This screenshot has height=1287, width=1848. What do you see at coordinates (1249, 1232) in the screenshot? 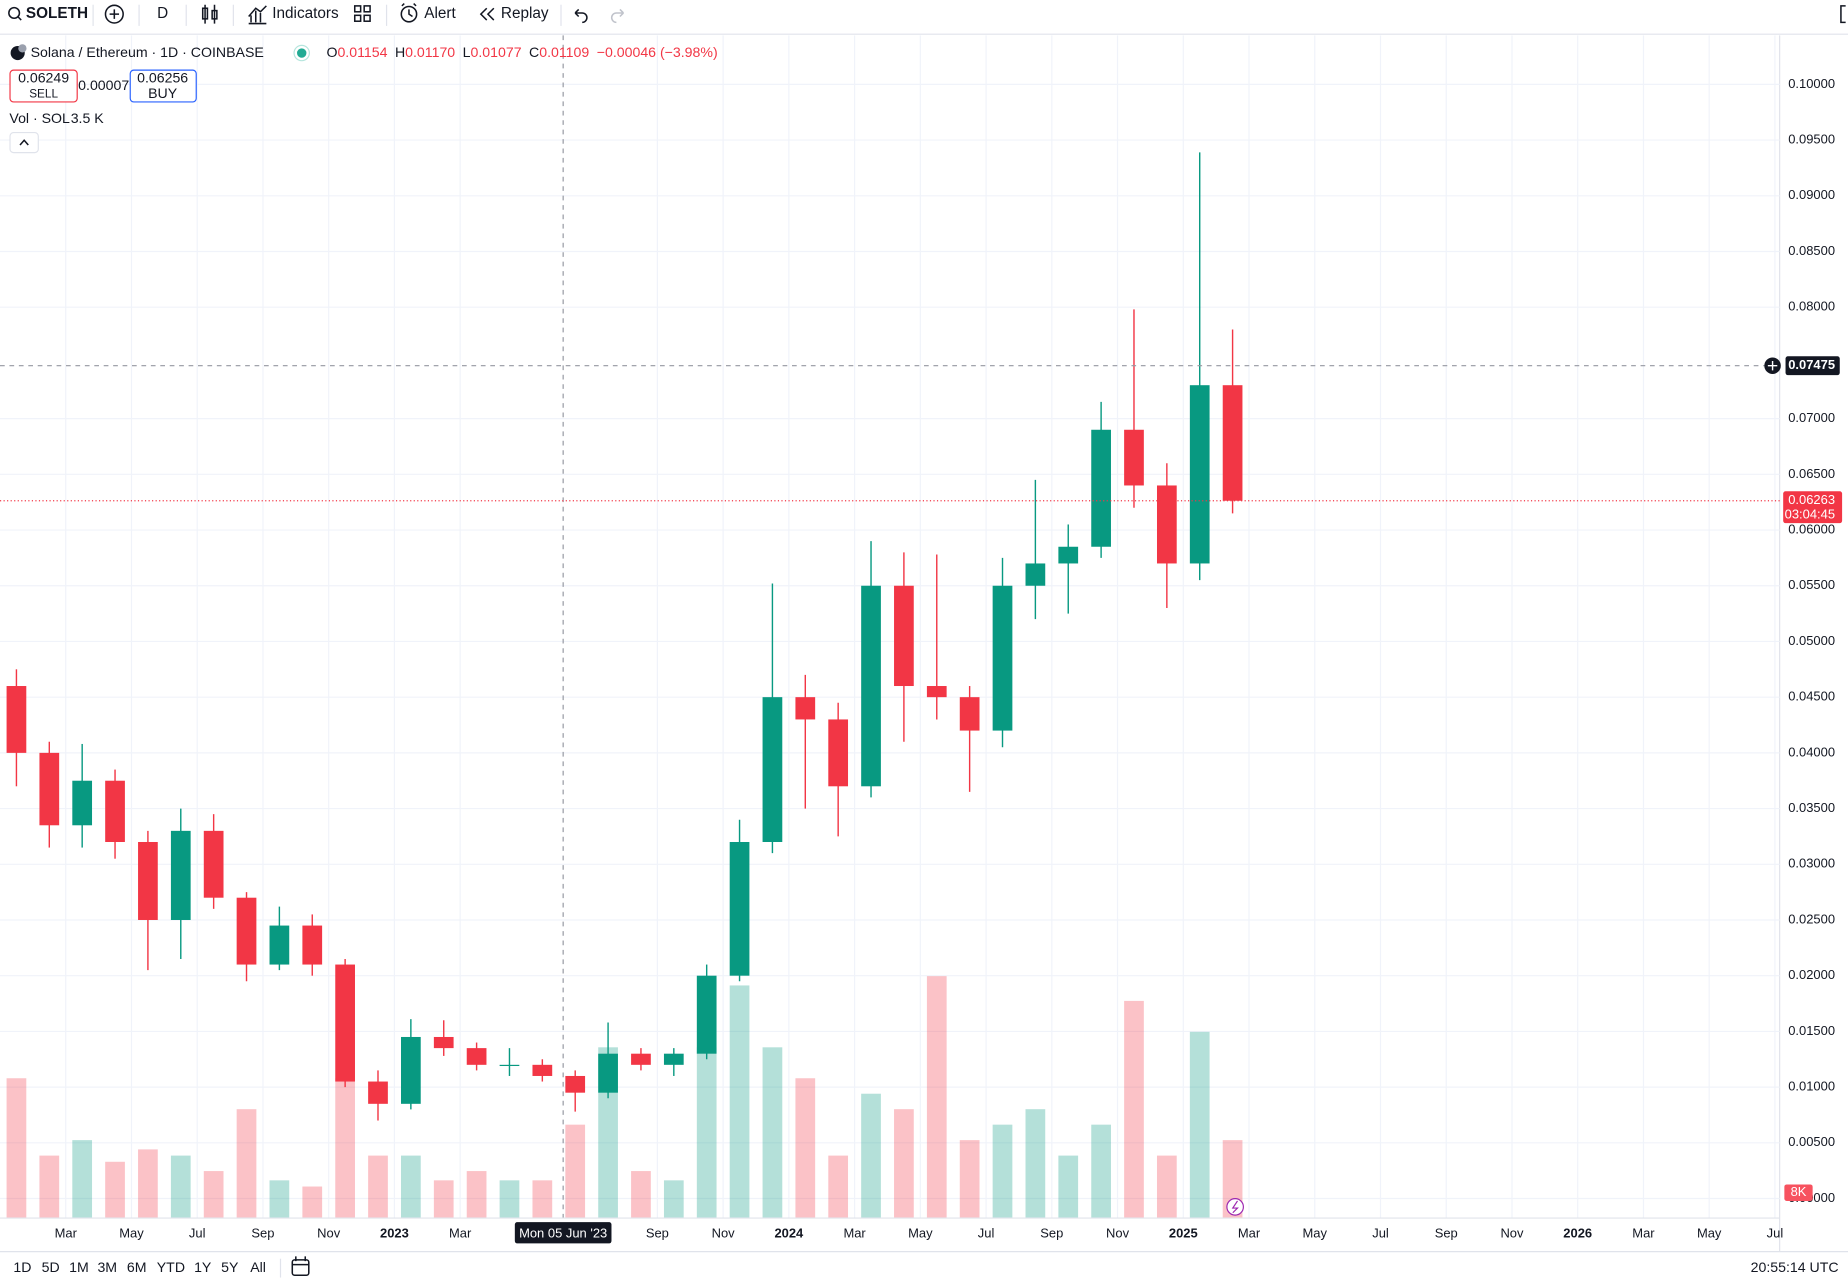
I see `x-tick-label: Mar` at bounding box center [1249, 1232].